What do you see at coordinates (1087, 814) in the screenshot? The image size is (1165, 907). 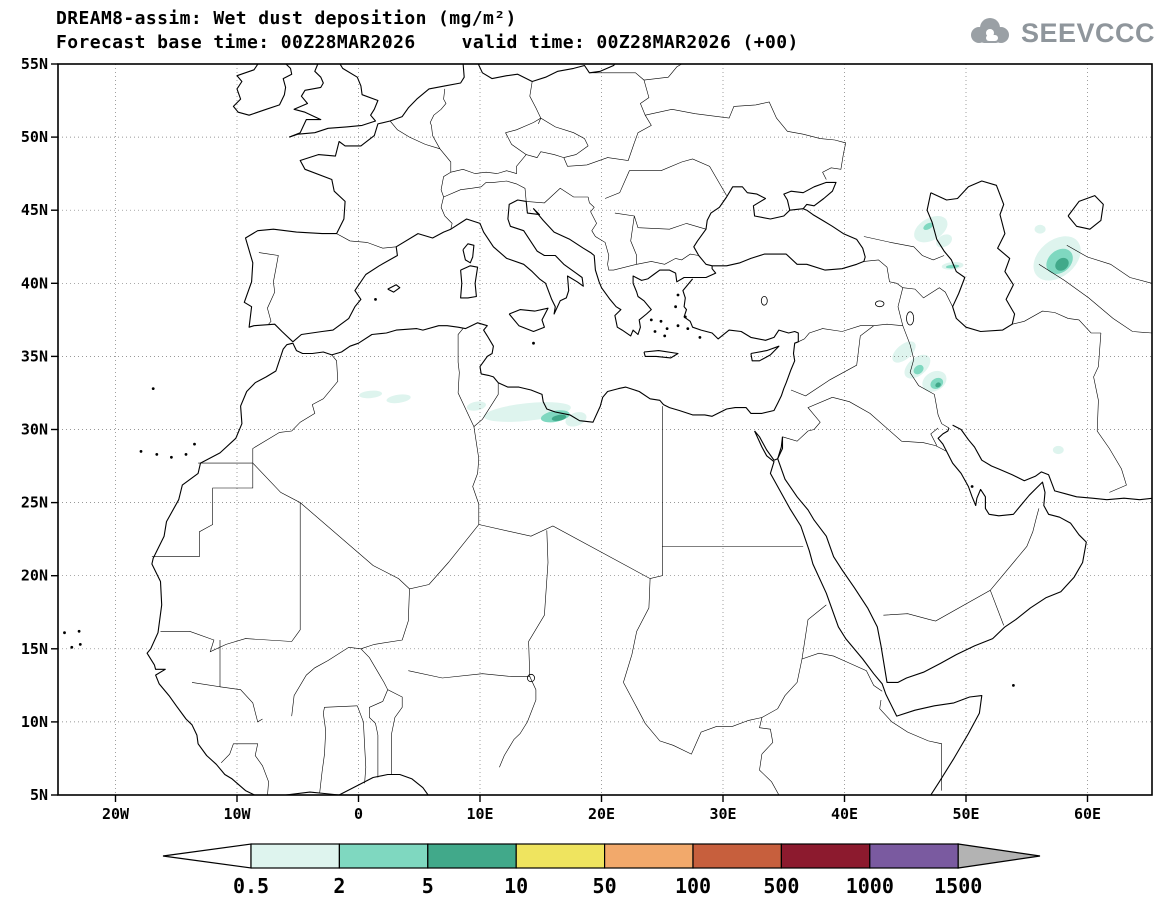 I see `lon-tick-label: 60E` at bounding box center [1087, 814].